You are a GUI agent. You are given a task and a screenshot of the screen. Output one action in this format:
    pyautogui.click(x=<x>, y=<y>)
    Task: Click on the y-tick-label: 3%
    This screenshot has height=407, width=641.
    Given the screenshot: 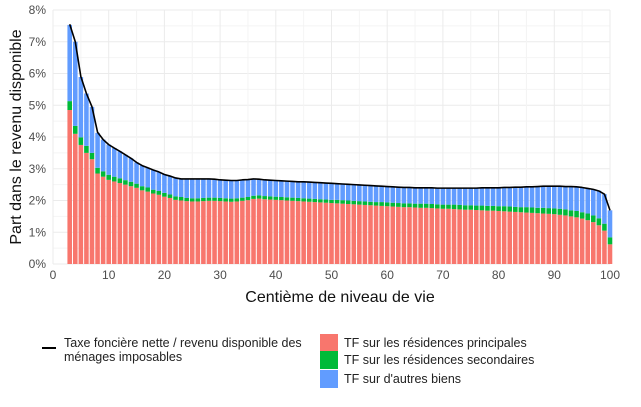 What is the action you would take?
    pyautogui.click(x=38, y=169)
    